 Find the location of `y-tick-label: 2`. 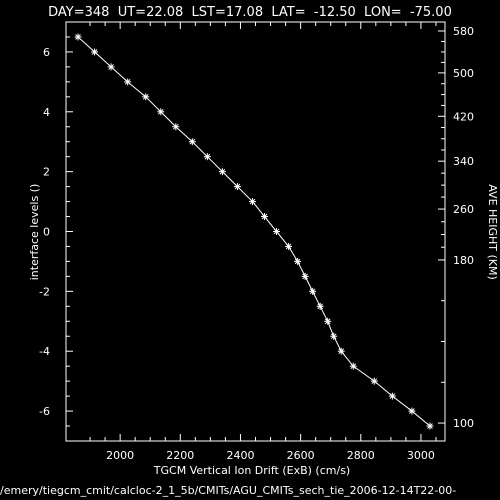

y-tick-label: 2 is located at coordinates (46, 172).